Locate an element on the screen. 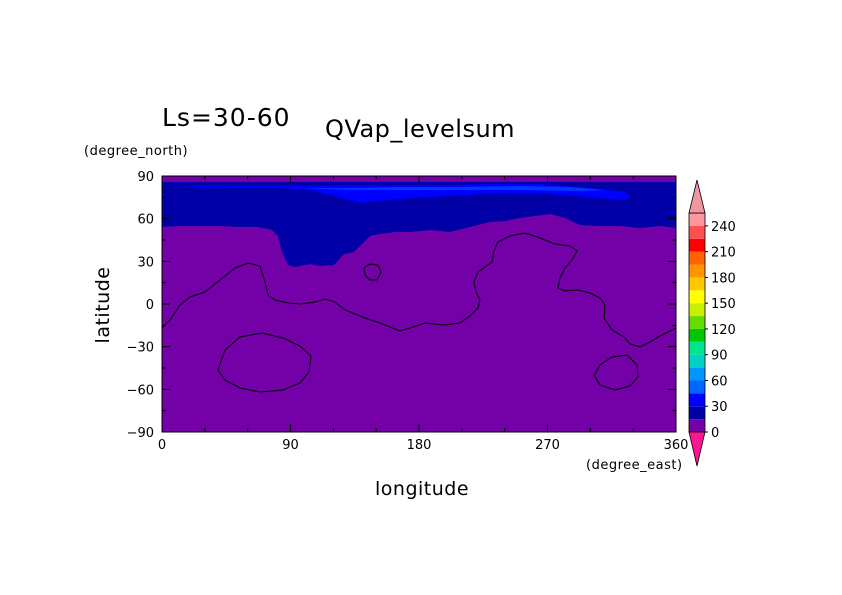 This screenshot has height=595, width=842. x-tick-label: 90 is located at coordinates (290, 445).